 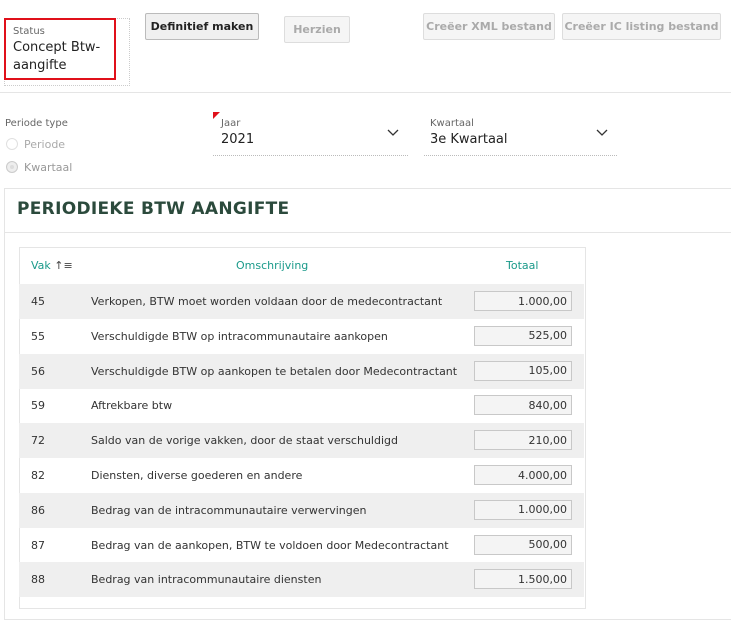 What do you see at coordinates (301, 405) in the screenshot?
I see `table-row: 59 Aftrekbare btw 840,00` at bounding box center [301, 405].